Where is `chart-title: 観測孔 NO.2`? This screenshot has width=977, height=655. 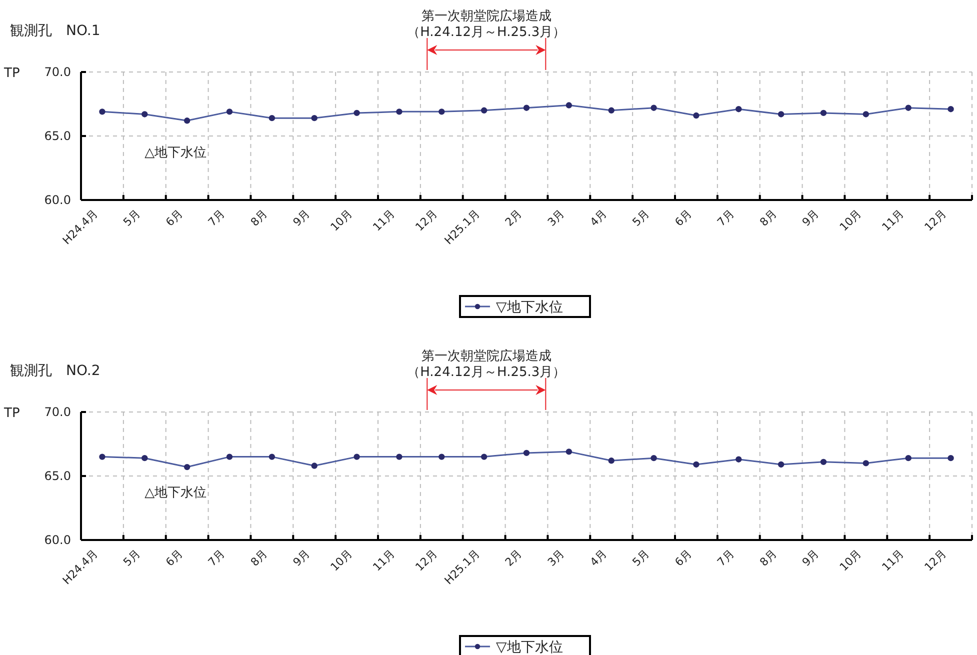
chart-title: 観測孔 NO.2 is located at coordinates (55, 371).